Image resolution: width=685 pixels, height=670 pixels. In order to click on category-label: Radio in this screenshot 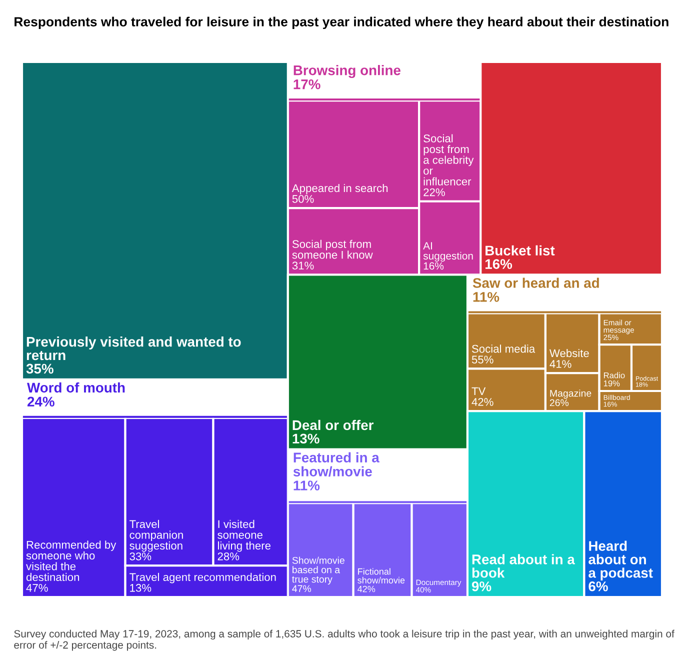, I will do `click(614, 375)`.